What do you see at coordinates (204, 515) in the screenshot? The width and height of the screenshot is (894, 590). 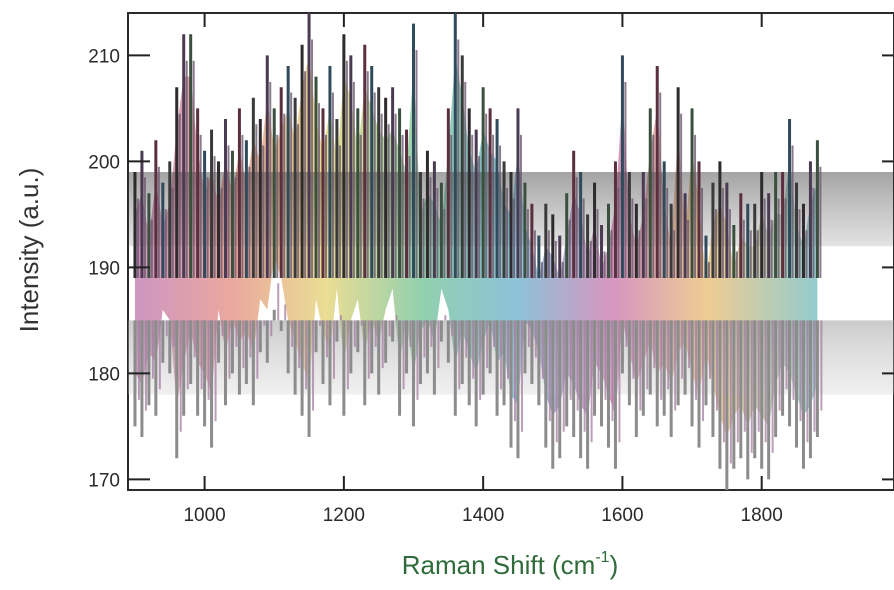 I see `x-tick-label: 1000` at bounding box center [204, 515].